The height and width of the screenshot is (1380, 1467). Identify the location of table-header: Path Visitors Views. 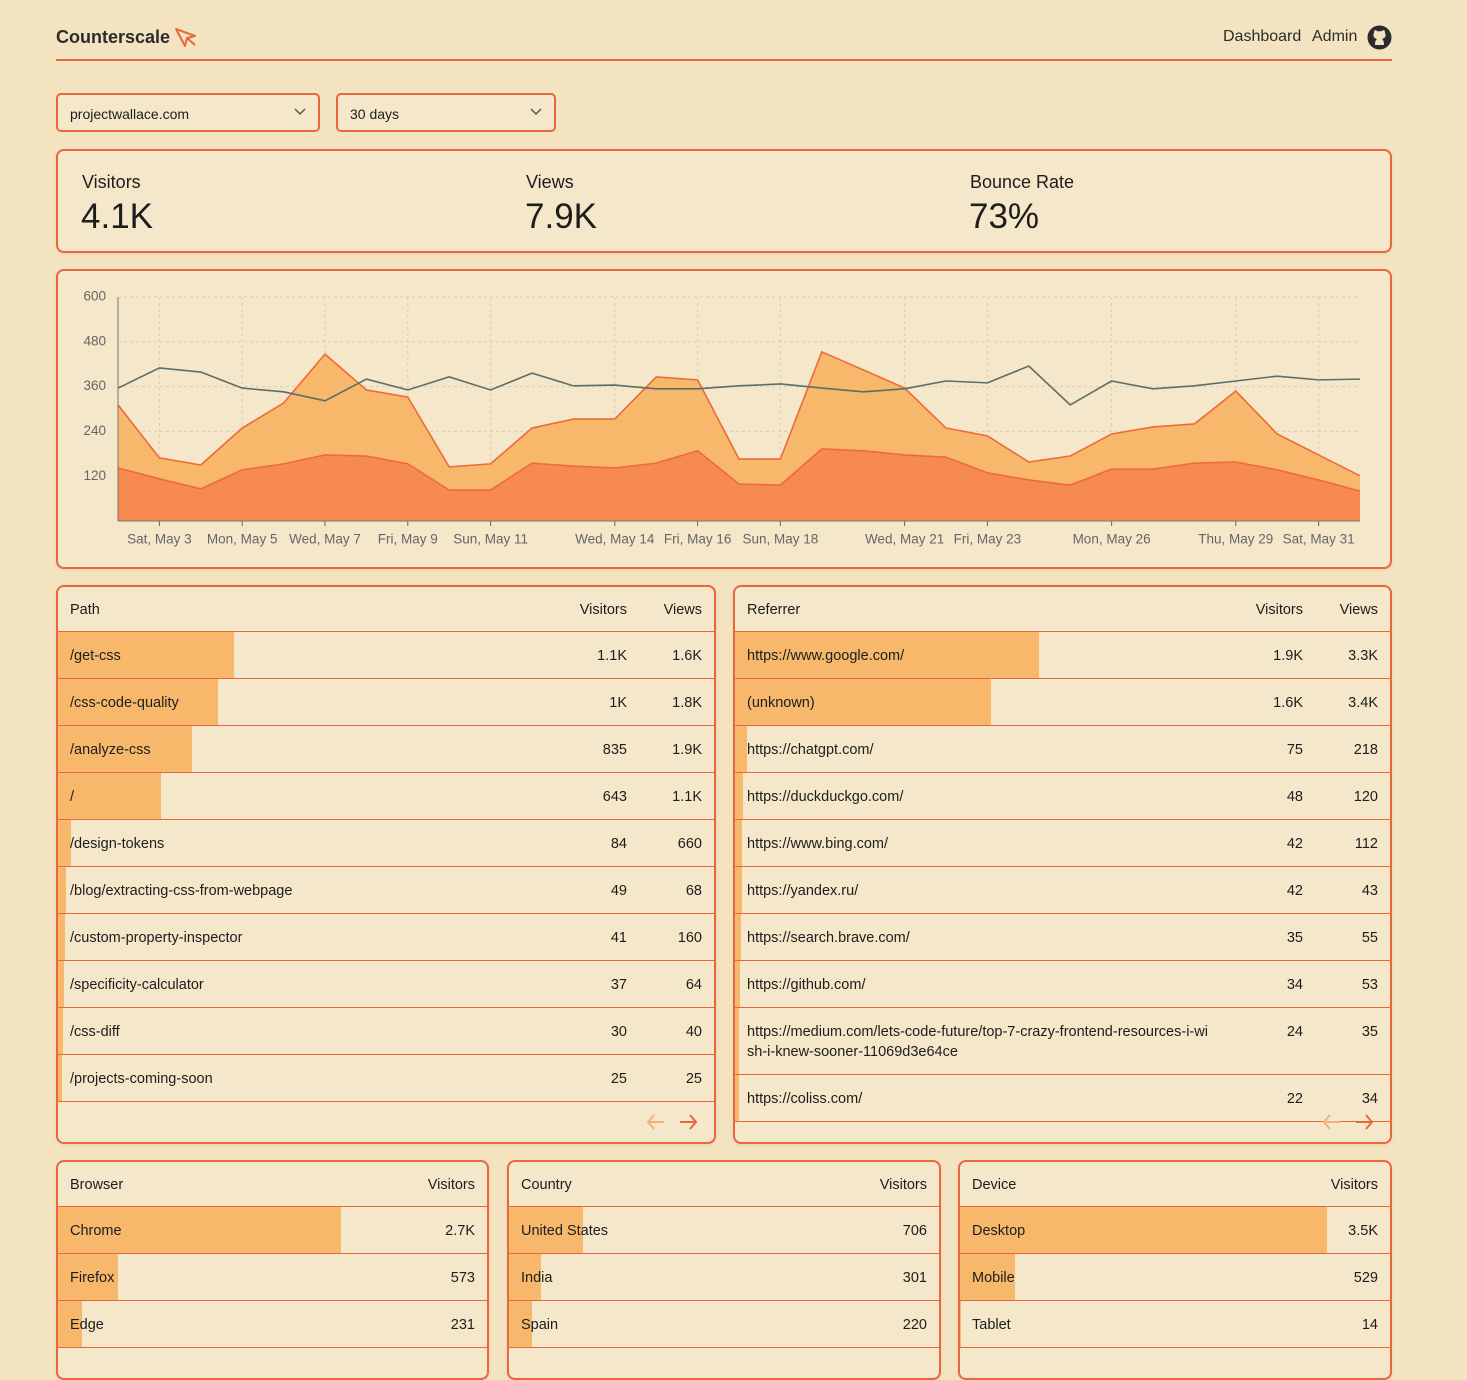
(386, 609).